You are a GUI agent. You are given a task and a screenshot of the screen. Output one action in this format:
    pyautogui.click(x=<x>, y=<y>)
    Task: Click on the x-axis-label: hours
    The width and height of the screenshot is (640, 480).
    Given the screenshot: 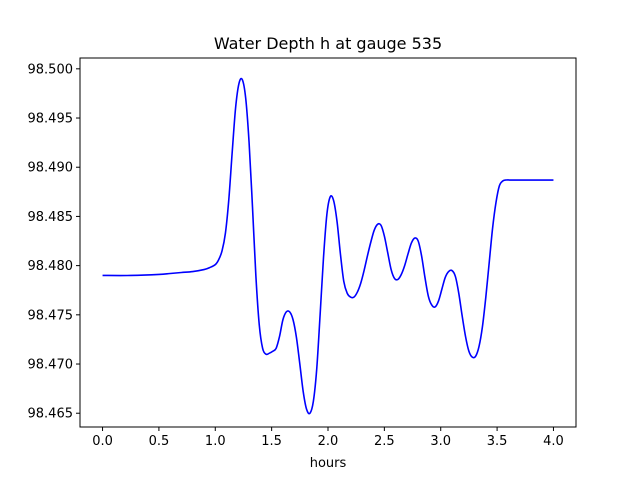 What is the action you would take?
    pyautogui.click(x=328, y=463)
    